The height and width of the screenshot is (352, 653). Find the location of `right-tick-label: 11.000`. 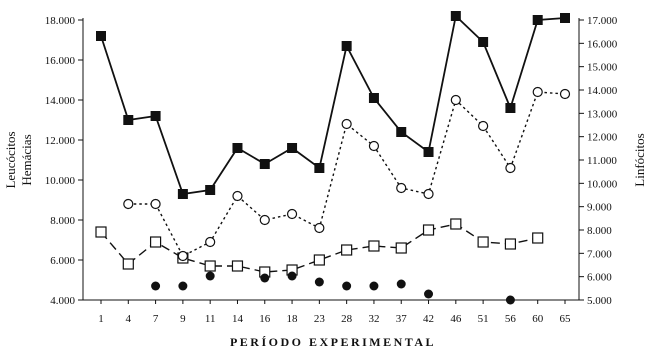

right-tick-label: 11.000 is located at coordinates (602, 161).